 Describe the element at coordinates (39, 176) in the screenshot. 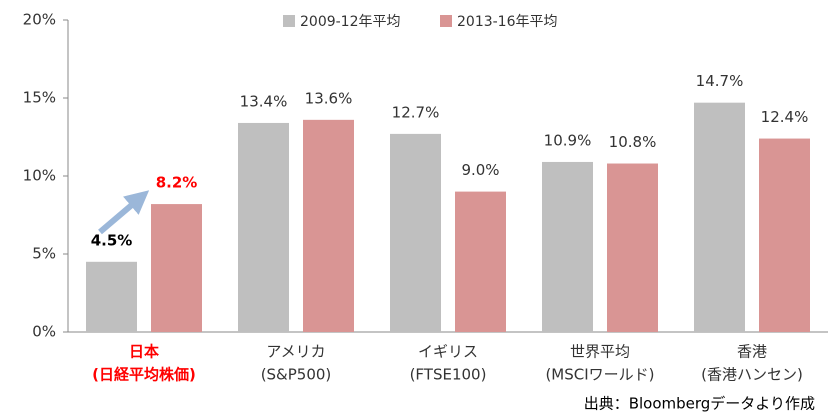

I see `y-tick-label: 10%` at that location.